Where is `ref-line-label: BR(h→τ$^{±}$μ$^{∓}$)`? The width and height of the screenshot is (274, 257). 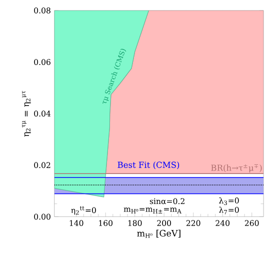
ref-line-label: BR(h→τ$^{±}$μ$^{∓}$) is located at coordinates (236, 168).